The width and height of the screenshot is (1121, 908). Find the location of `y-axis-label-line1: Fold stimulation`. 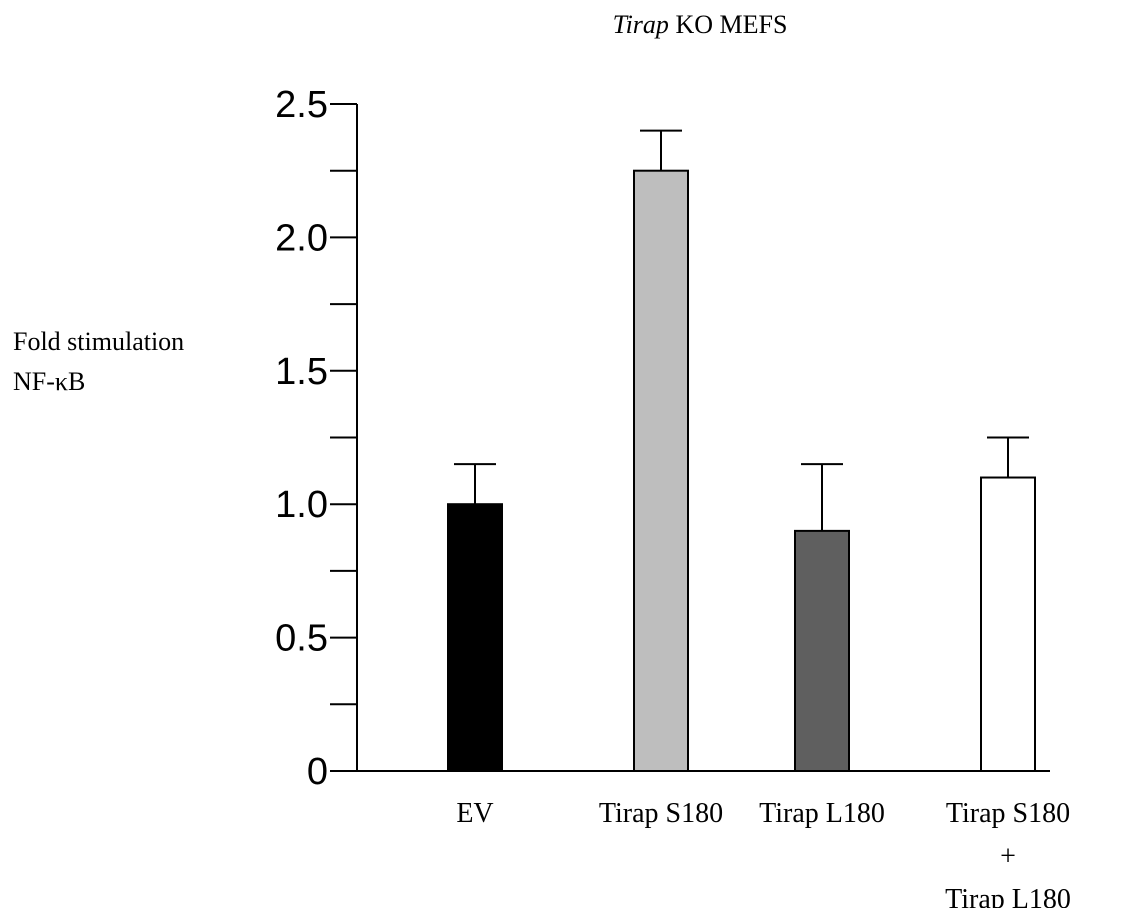

y-axis-label-line1: Fold stimulation is located at coordinates (98, 341).